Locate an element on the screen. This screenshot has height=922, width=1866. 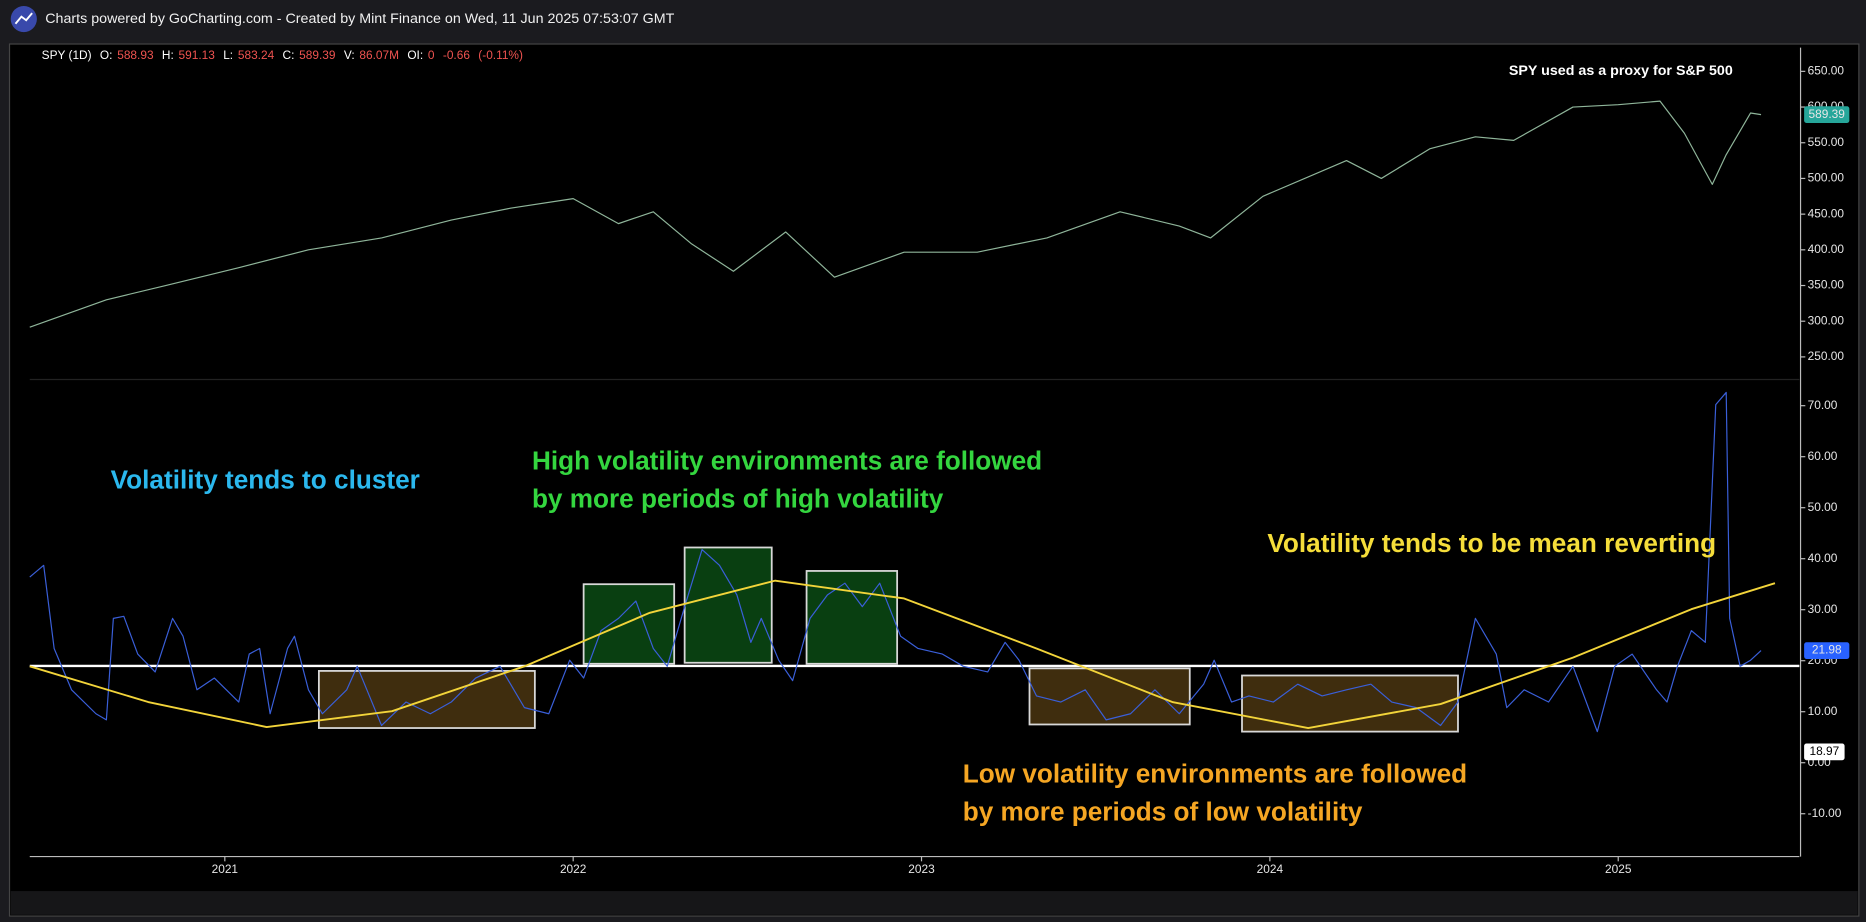
y-tick-label: 350.00 is located at coordinates (1826, 285).